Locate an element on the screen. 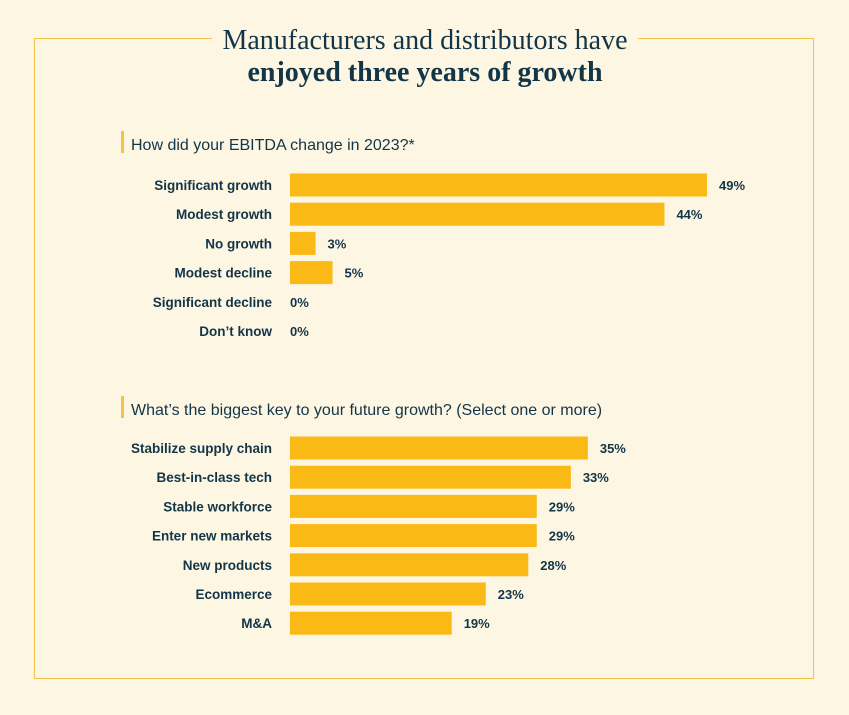 The image size is (849, 715). chart-1-category-label: Significant growth is located at coordinates (213, 185).